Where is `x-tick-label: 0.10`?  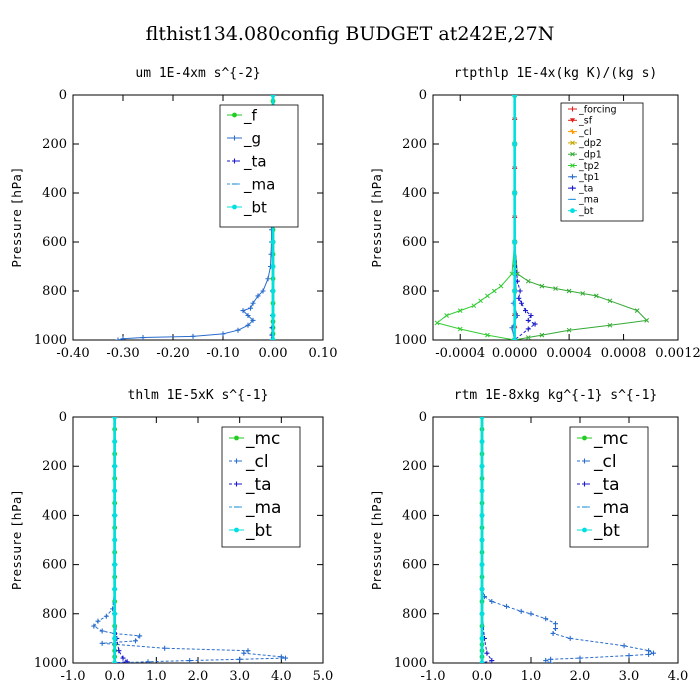
x-tick-label: 0.10 is located at coordinates (323, 353).